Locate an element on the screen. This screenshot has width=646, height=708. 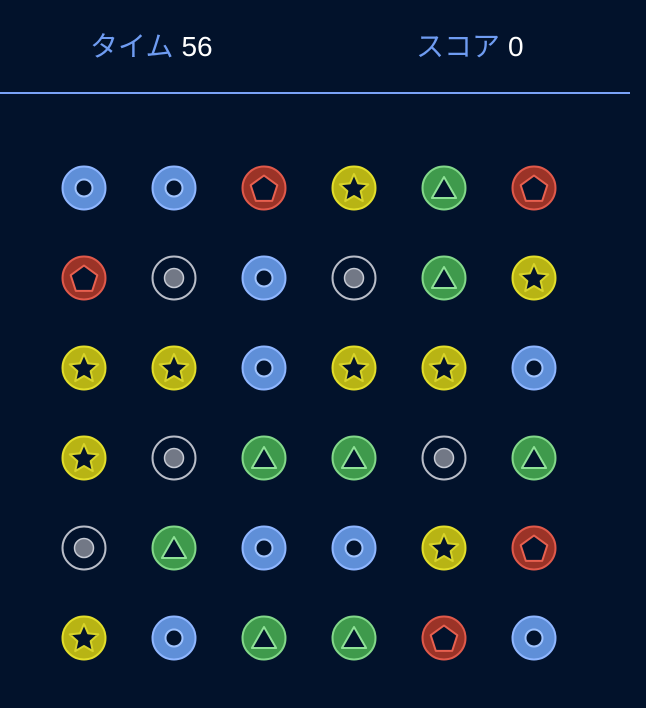
score-display: スコア 0 is located at coordinates (470, 47).